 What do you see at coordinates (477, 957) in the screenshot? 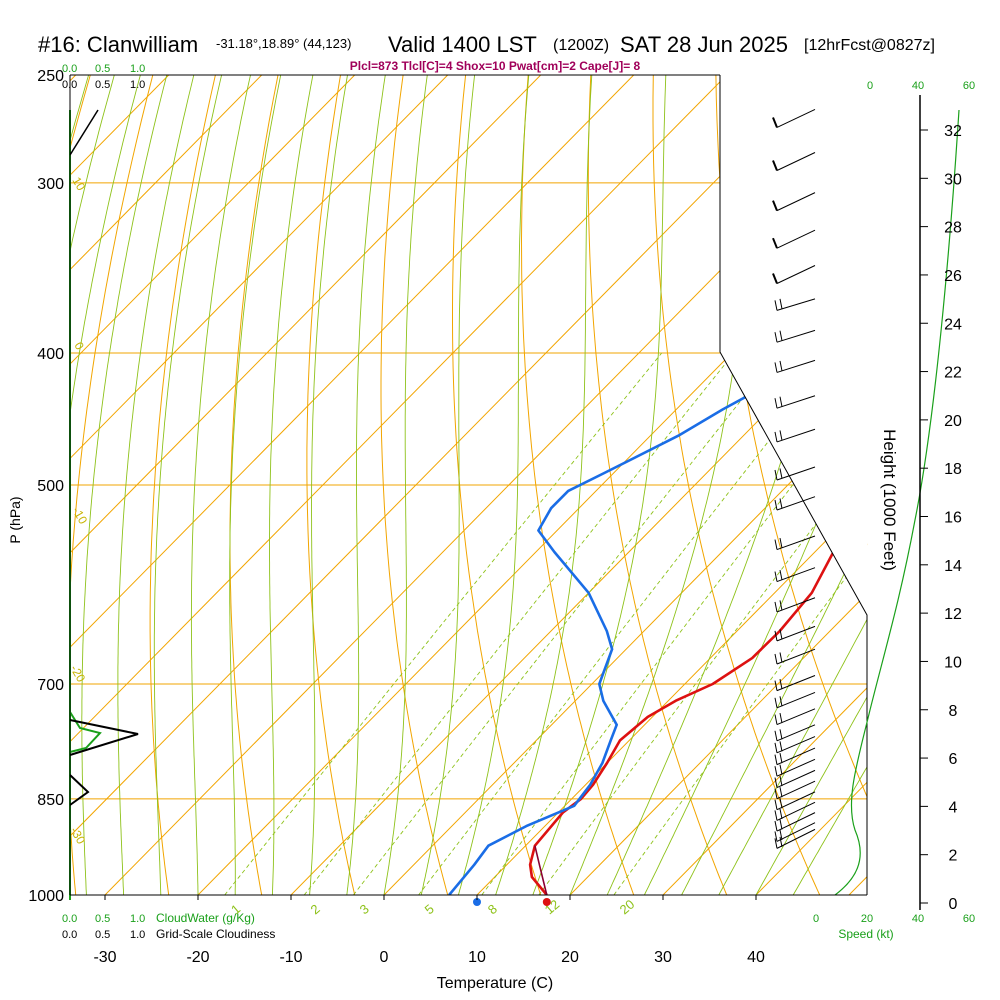
I see `temperature-tick-label: 10` at bounding box center [477, 957].